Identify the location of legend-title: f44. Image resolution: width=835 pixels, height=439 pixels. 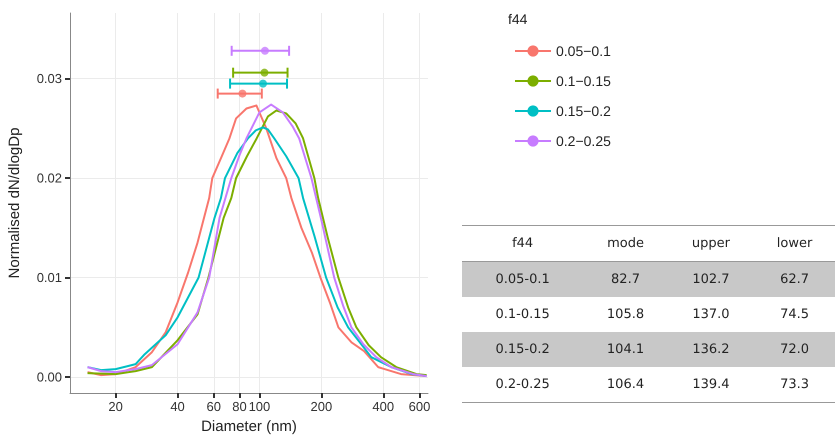
(518, 19).